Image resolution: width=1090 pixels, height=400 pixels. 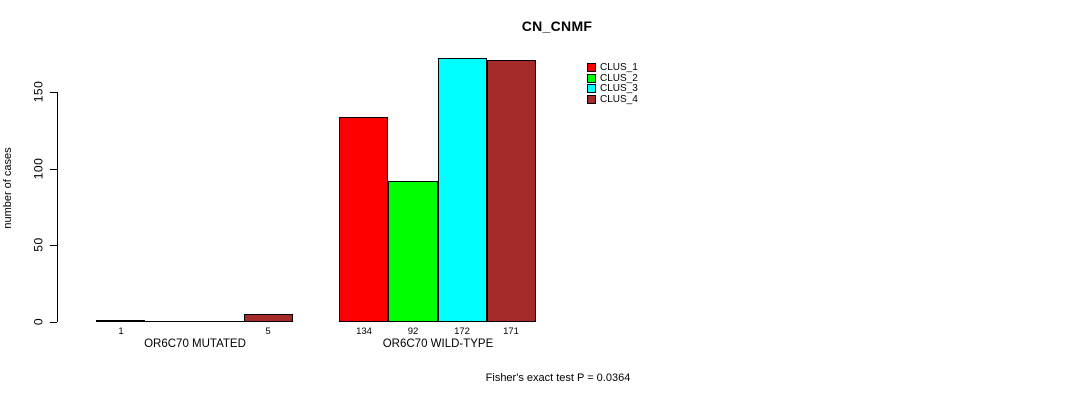 I want to click on group-axis-label: OR6C70 WILD-TYPE, so click(x=438, y=344).